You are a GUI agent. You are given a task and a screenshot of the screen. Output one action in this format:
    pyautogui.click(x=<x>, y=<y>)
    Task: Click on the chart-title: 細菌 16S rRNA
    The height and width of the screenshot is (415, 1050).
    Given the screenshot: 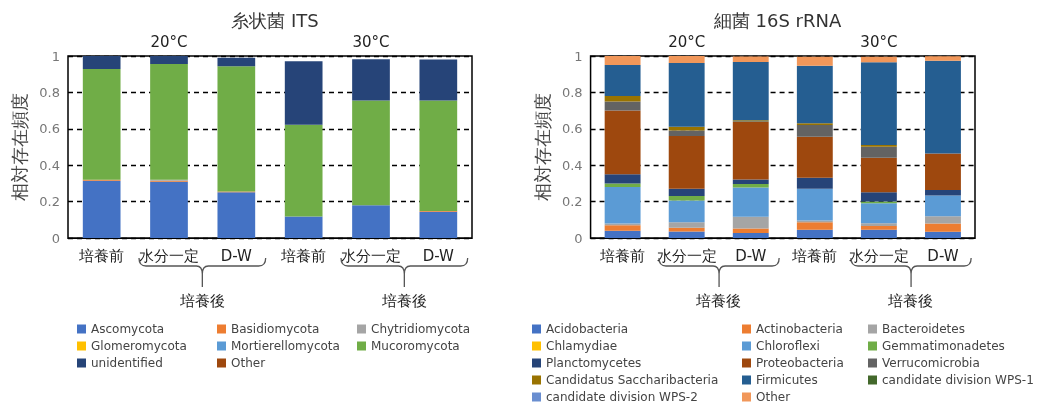 What is the action you would take?
    pyautogui.click(x=777, y=20)
    